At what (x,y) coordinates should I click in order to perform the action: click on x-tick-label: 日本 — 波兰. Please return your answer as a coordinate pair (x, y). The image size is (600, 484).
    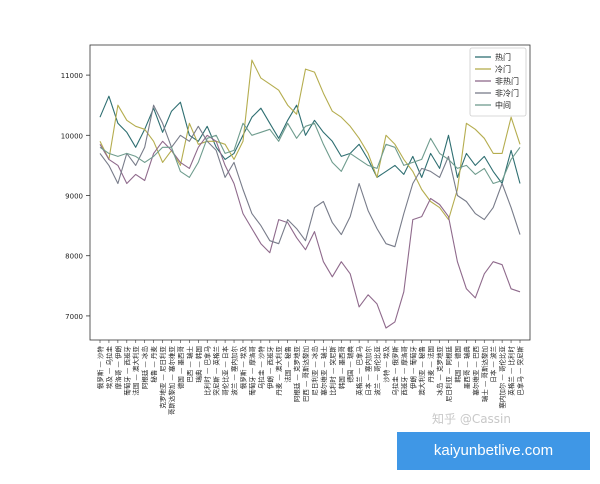
    Looking at the image, I should click on (493, 364).